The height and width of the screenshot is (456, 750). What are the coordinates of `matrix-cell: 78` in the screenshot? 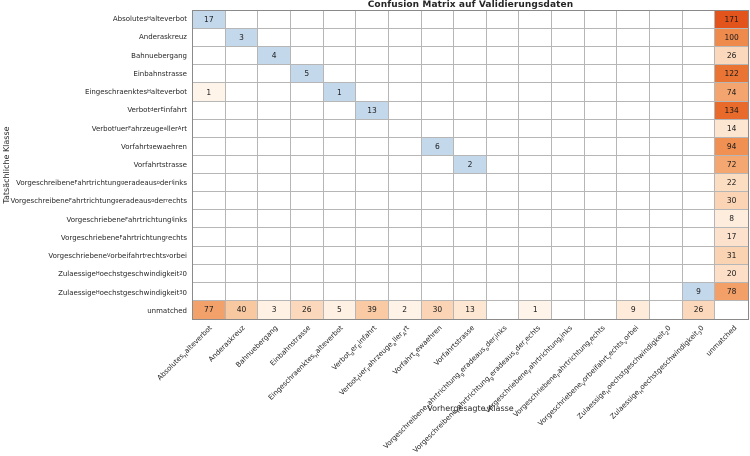 It's located at (731, 291).